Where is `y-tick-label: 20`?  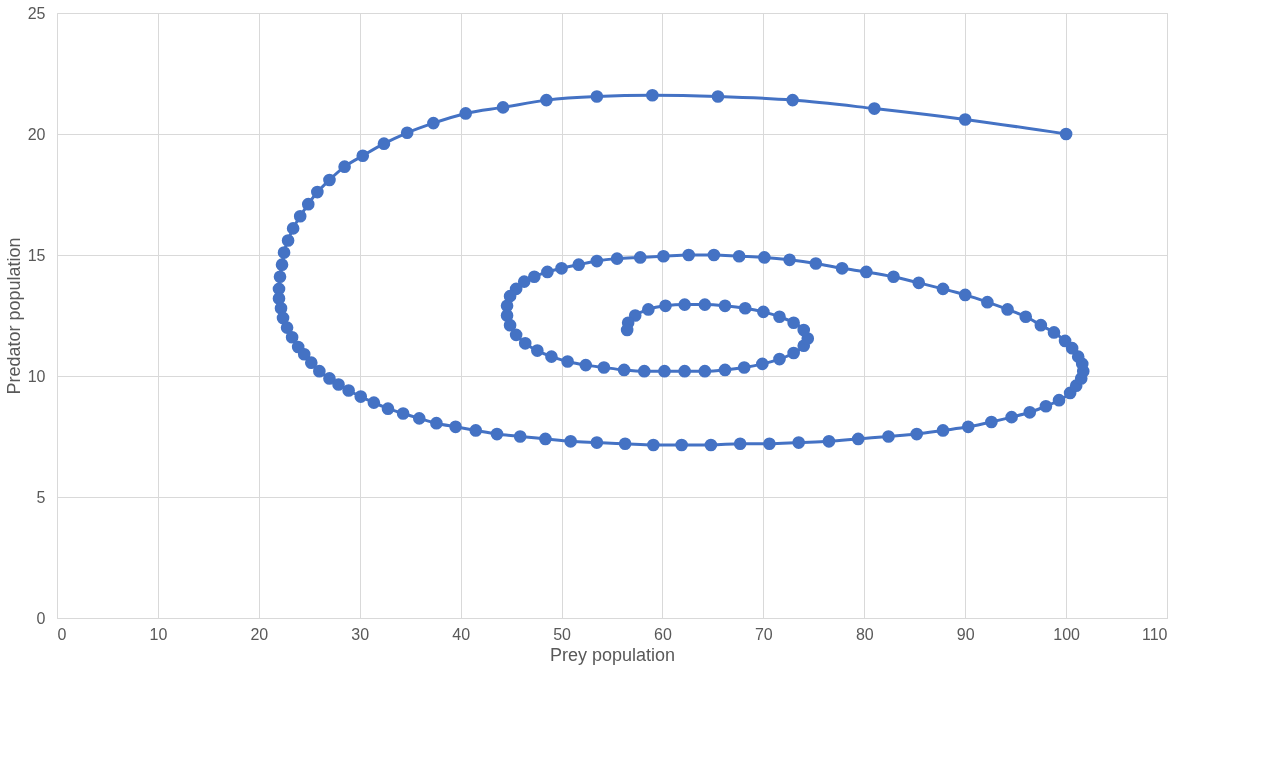
y-tick-label: 20 is located at coordinates (36, 134).